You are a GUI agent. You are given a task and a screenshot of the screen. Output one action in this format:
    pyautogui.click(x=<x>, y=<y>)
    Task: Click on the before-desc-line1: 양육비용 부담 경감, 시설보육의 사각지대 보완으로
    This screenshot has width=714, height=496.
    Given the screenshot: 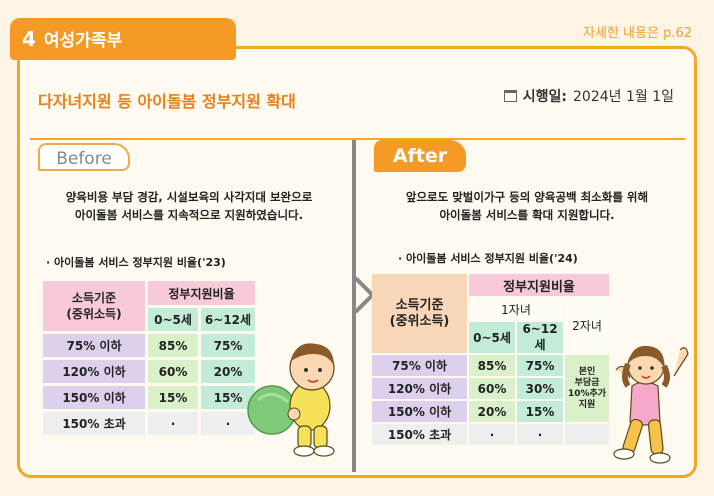 What is the action you would take?
    pyautogui.click(x=189, y=197)
    